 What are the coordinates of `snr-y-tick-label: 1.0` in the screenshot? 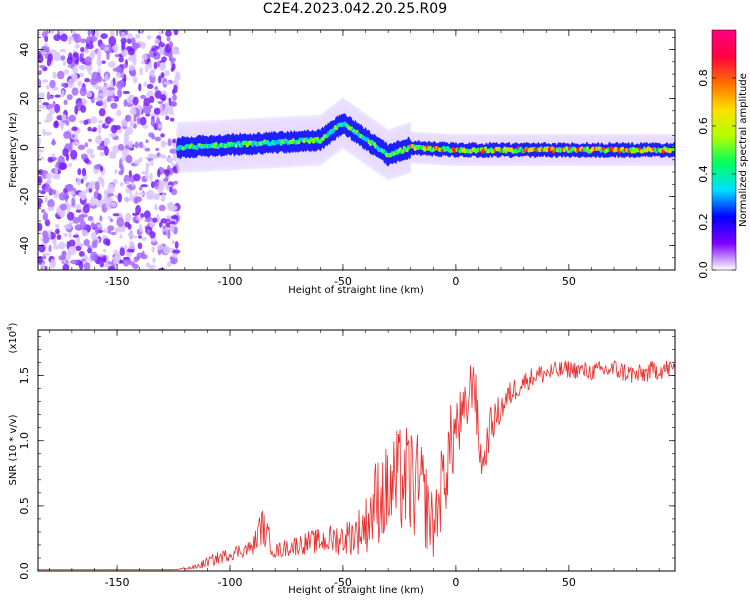 It's located at (24, 441).